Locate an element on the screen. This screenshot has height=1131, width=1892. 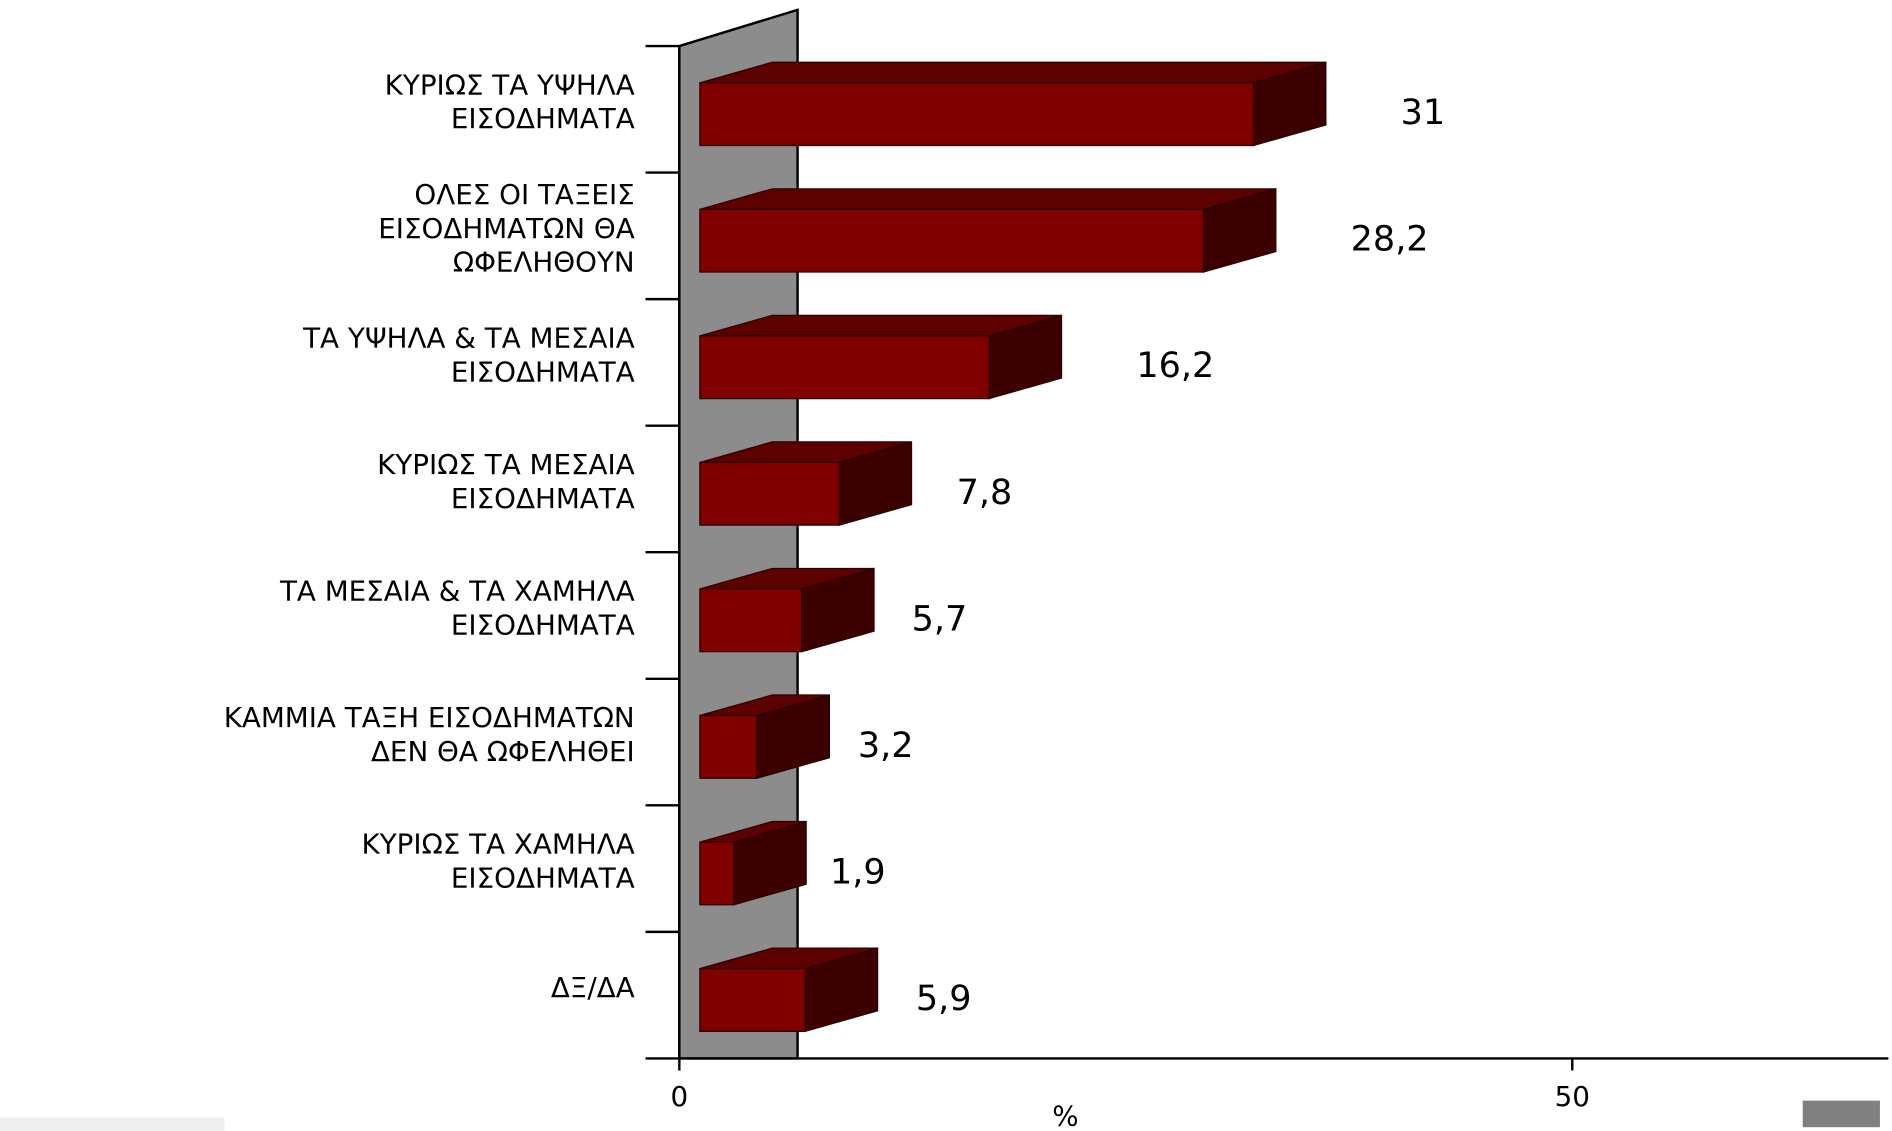
x-tick-label: 50 is located at coordinates (1572, 1096).